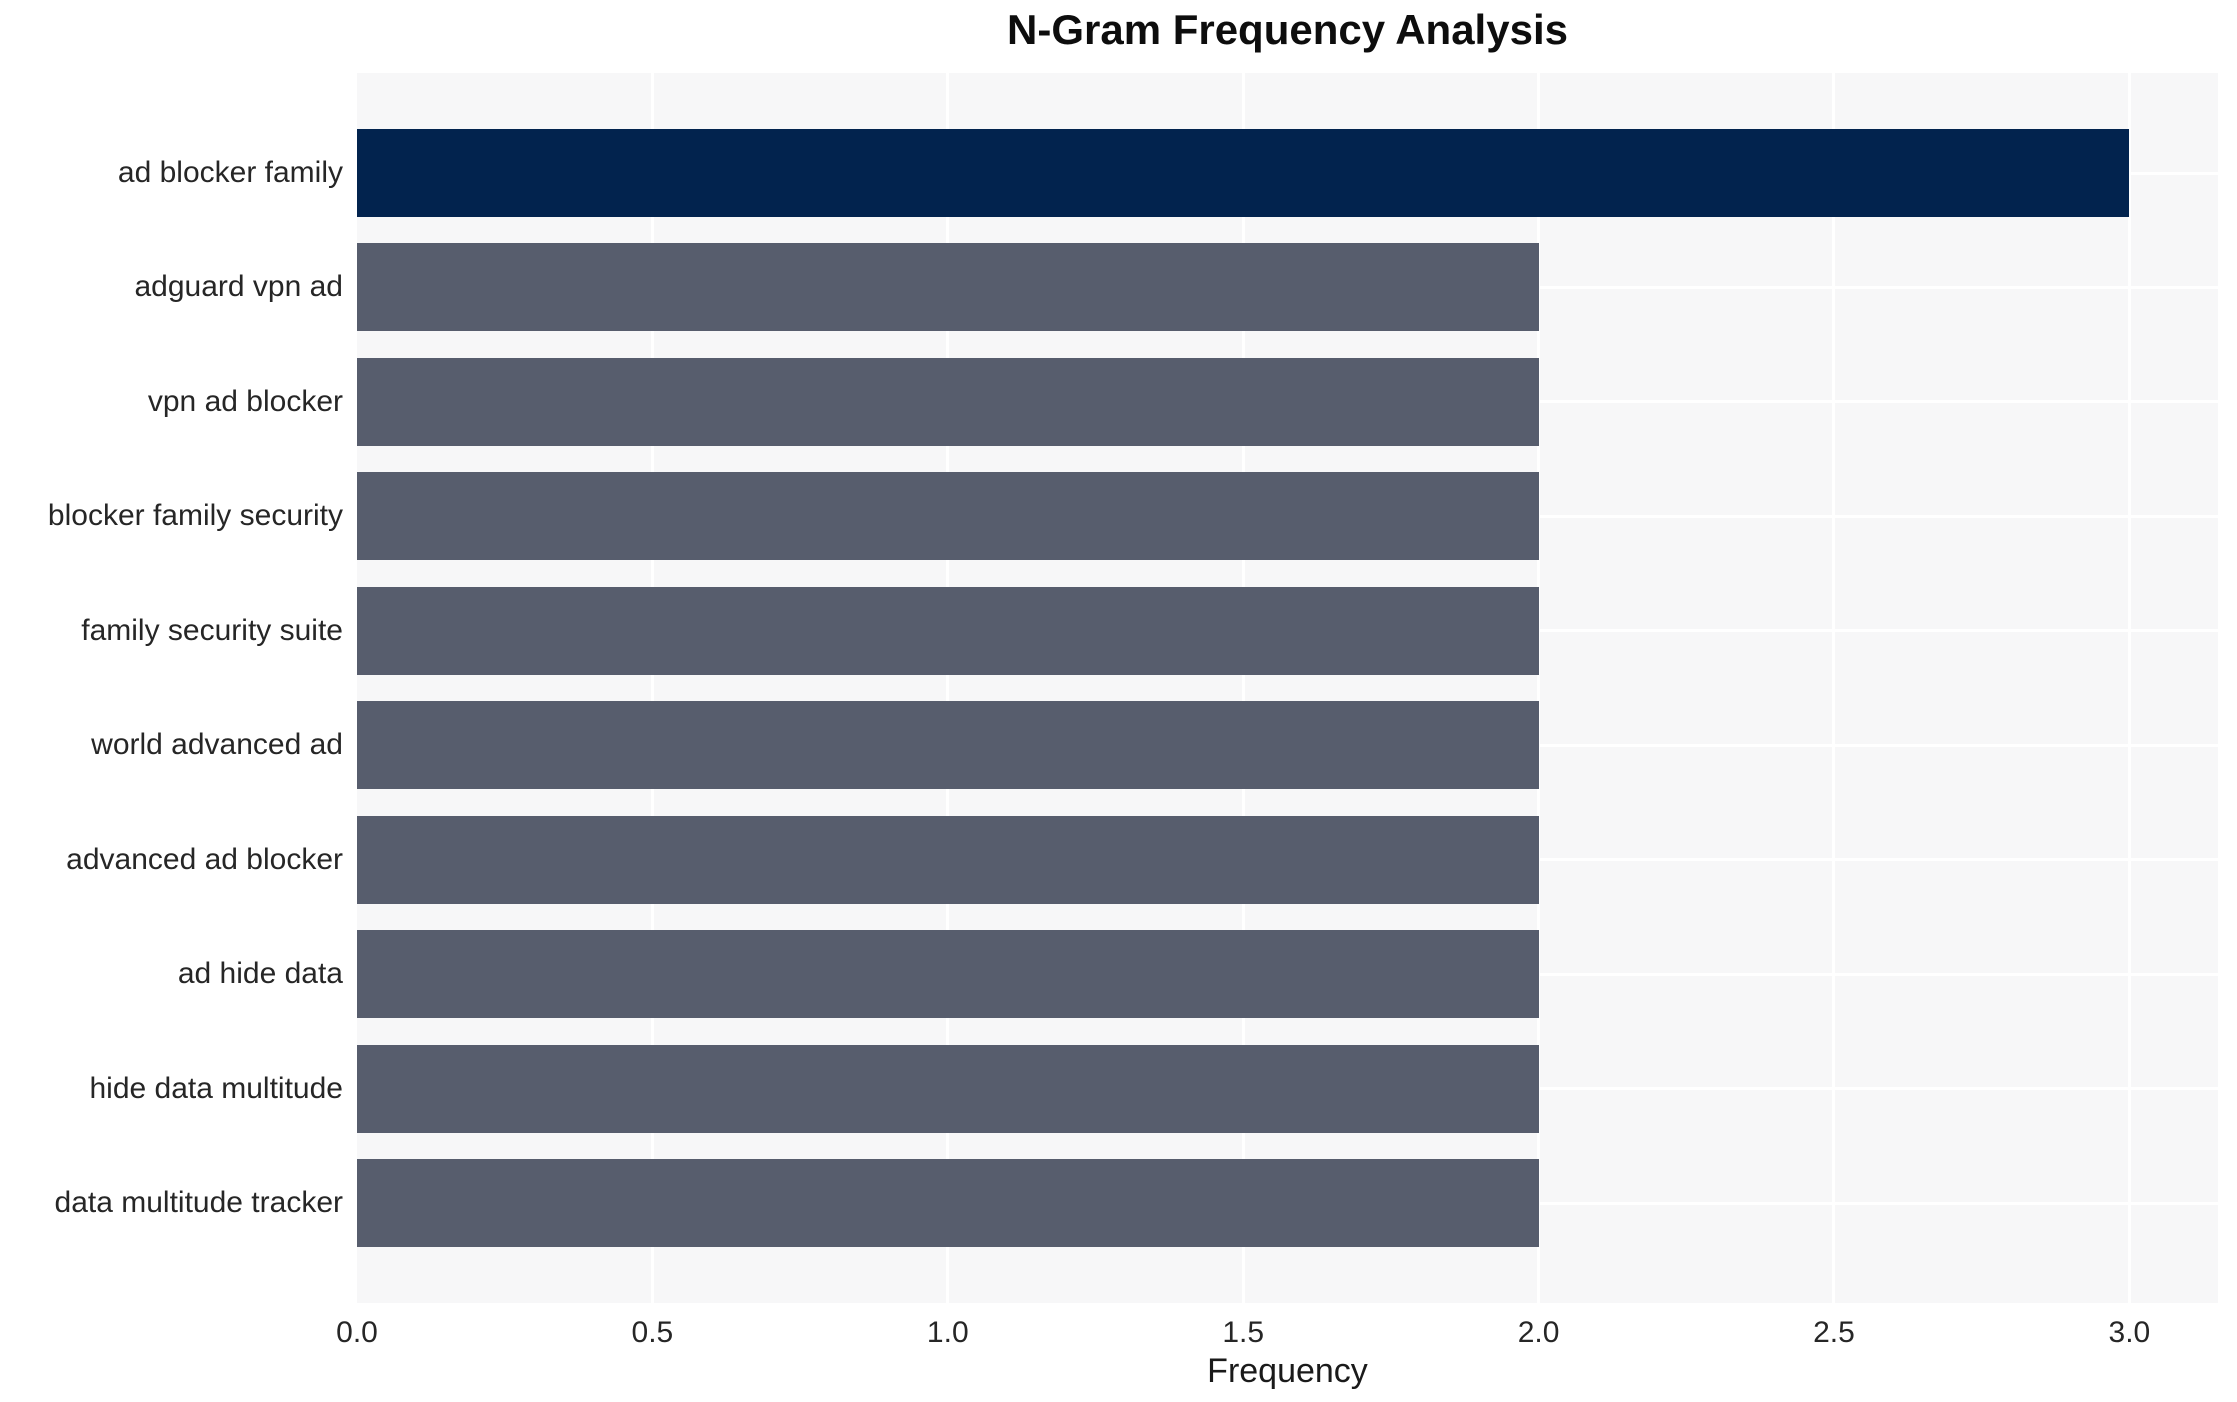 The image size is (2237, 1402). Describe the element at coordinates (260, 974) in the screenshot. I see `y-axis-label: ad hide data` at that location.